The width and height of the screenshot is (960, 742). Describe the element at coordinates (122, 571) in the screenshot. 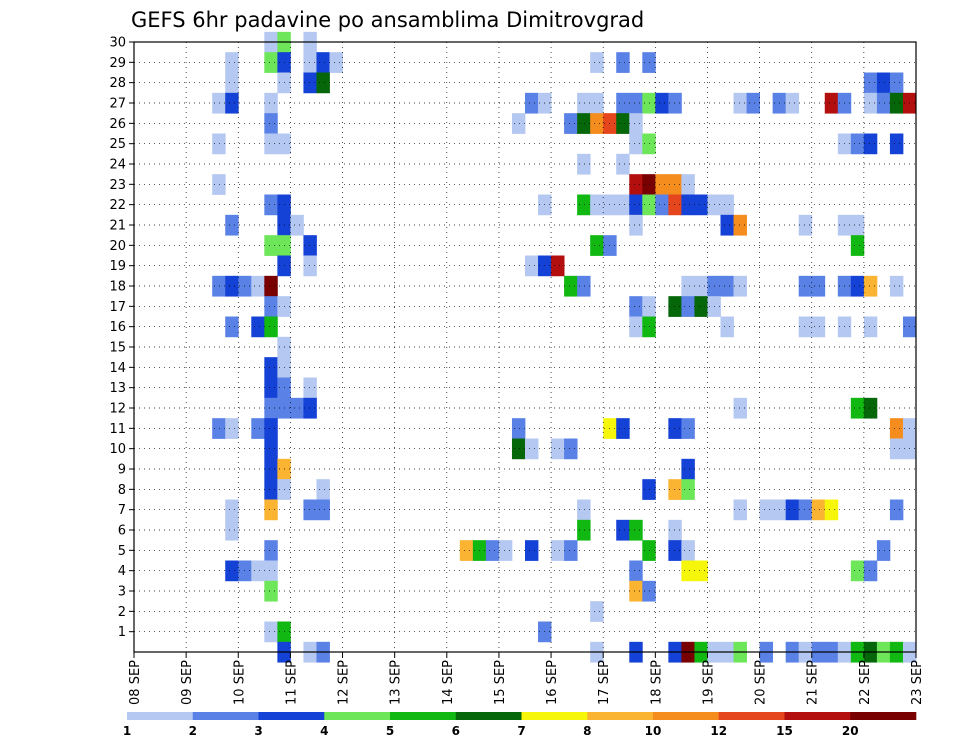

I see `y-tick-label: 4` at that location.